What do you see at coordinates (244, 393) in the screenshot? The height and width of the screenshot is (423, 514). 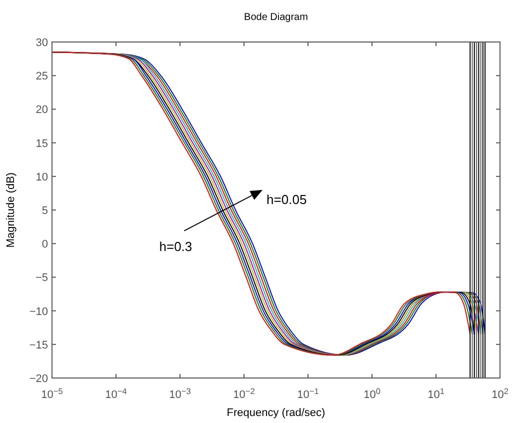 I see `x-tick-label: 10$^{−2}$` at bounding box center [244, 393].